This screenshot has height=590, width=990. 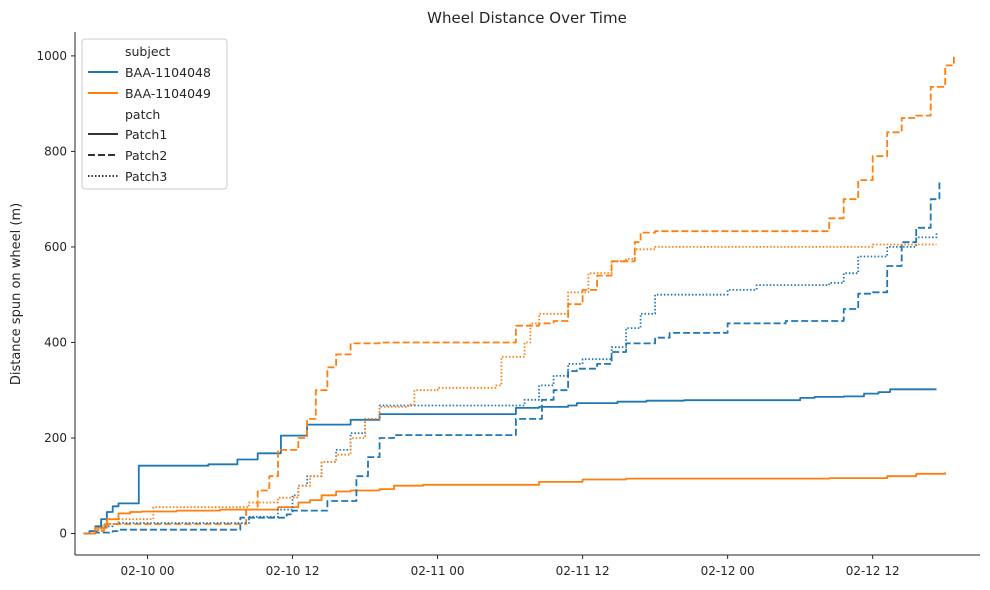 What do you see at coordinates (63, 534) in the screenshot?
I see `y-tick-label: 0` at bounding box center [63, 534].